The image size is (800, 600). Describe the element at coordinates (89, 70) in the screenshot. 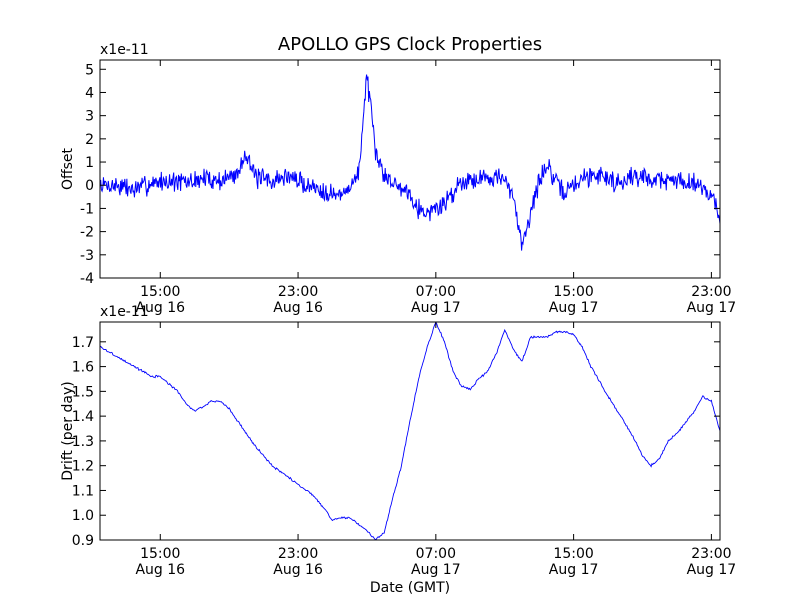

I see `y-tick-label: 5` at that location.